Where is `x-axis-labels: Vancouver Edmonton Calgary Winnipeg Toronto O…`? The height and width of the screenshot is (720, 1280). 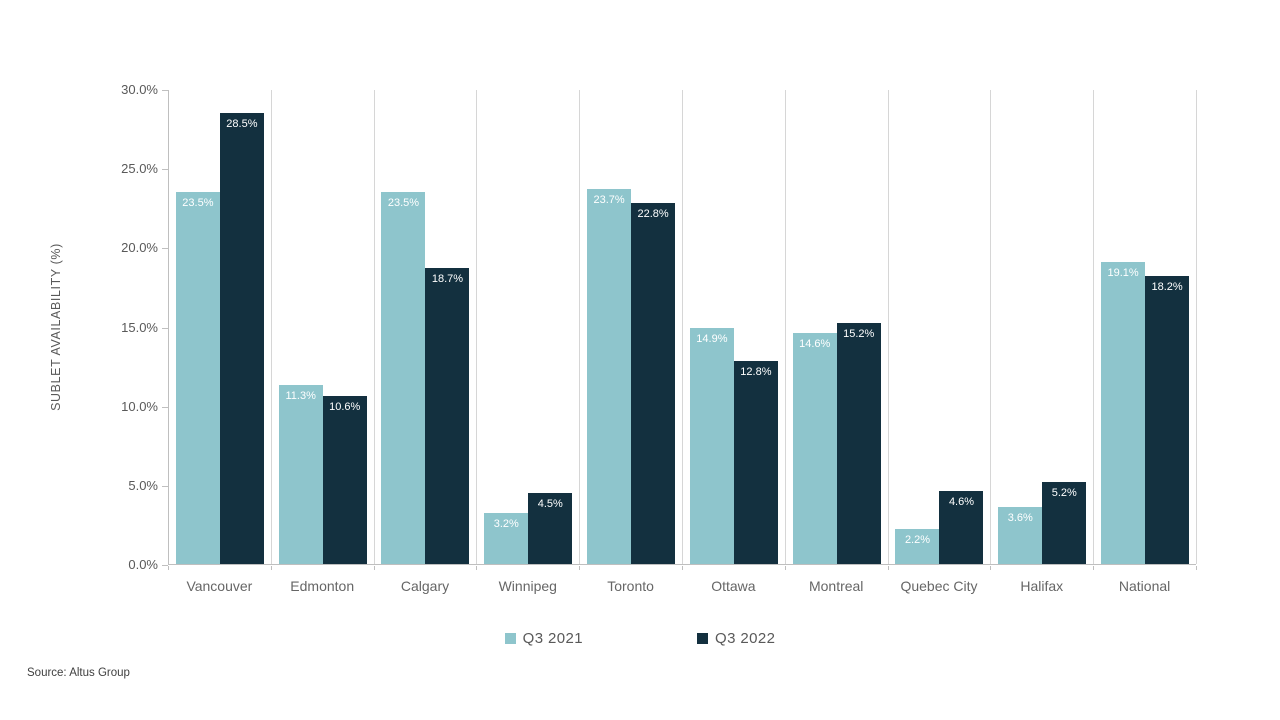 x-axis-labels: Vancouver Edmonton Calgary Winnipeg Toronto O… is located at coordinates (682, 588).